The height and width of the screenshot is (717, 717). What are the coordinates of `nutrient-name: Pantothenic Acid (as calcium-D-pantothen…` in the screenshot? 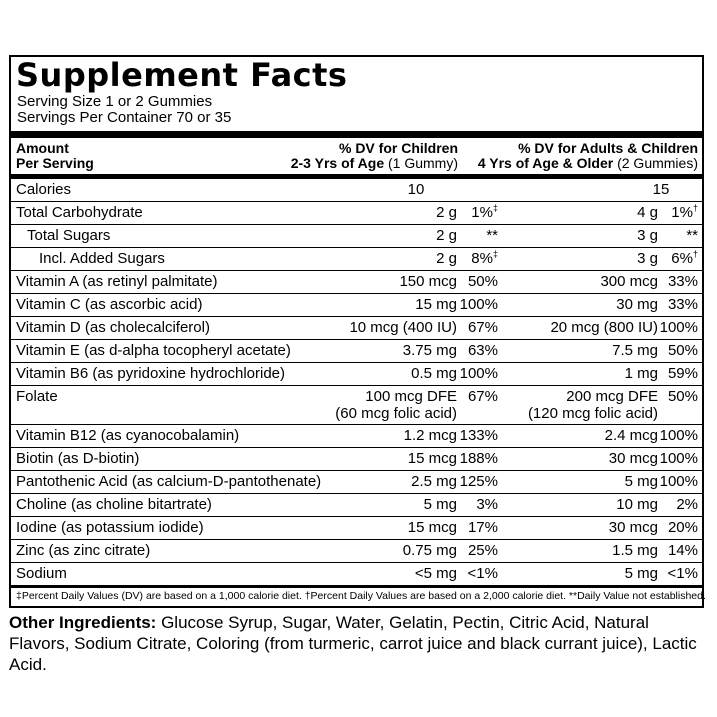 It's located at (169, 481).